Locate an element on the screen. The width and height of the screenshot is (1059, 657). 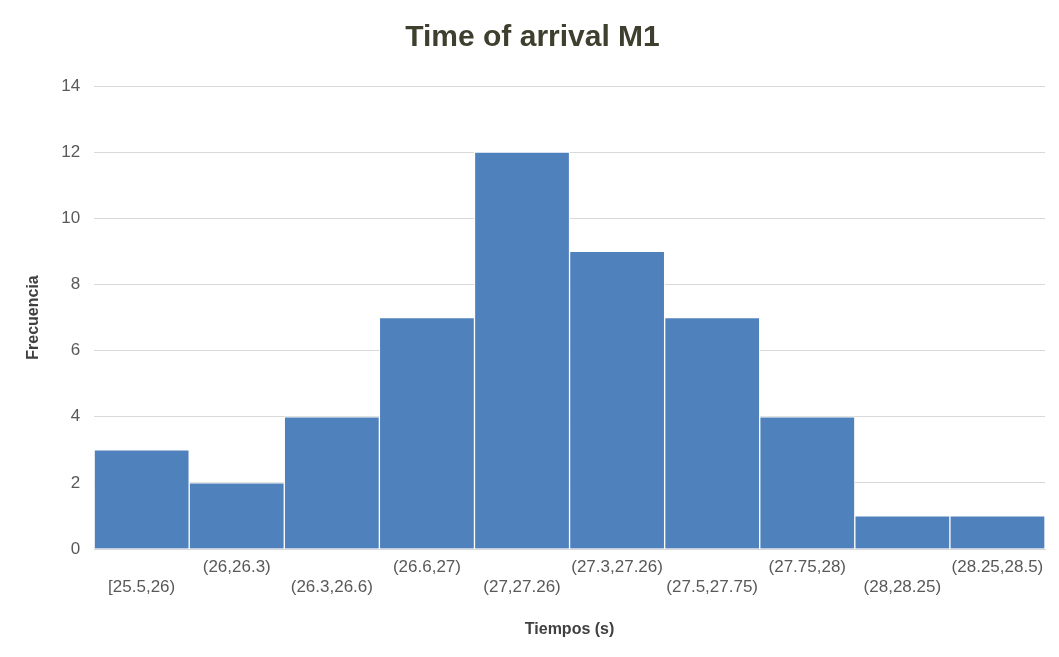
x-tick-label: (27.5,27.75) is located at coordinates (712, 587).